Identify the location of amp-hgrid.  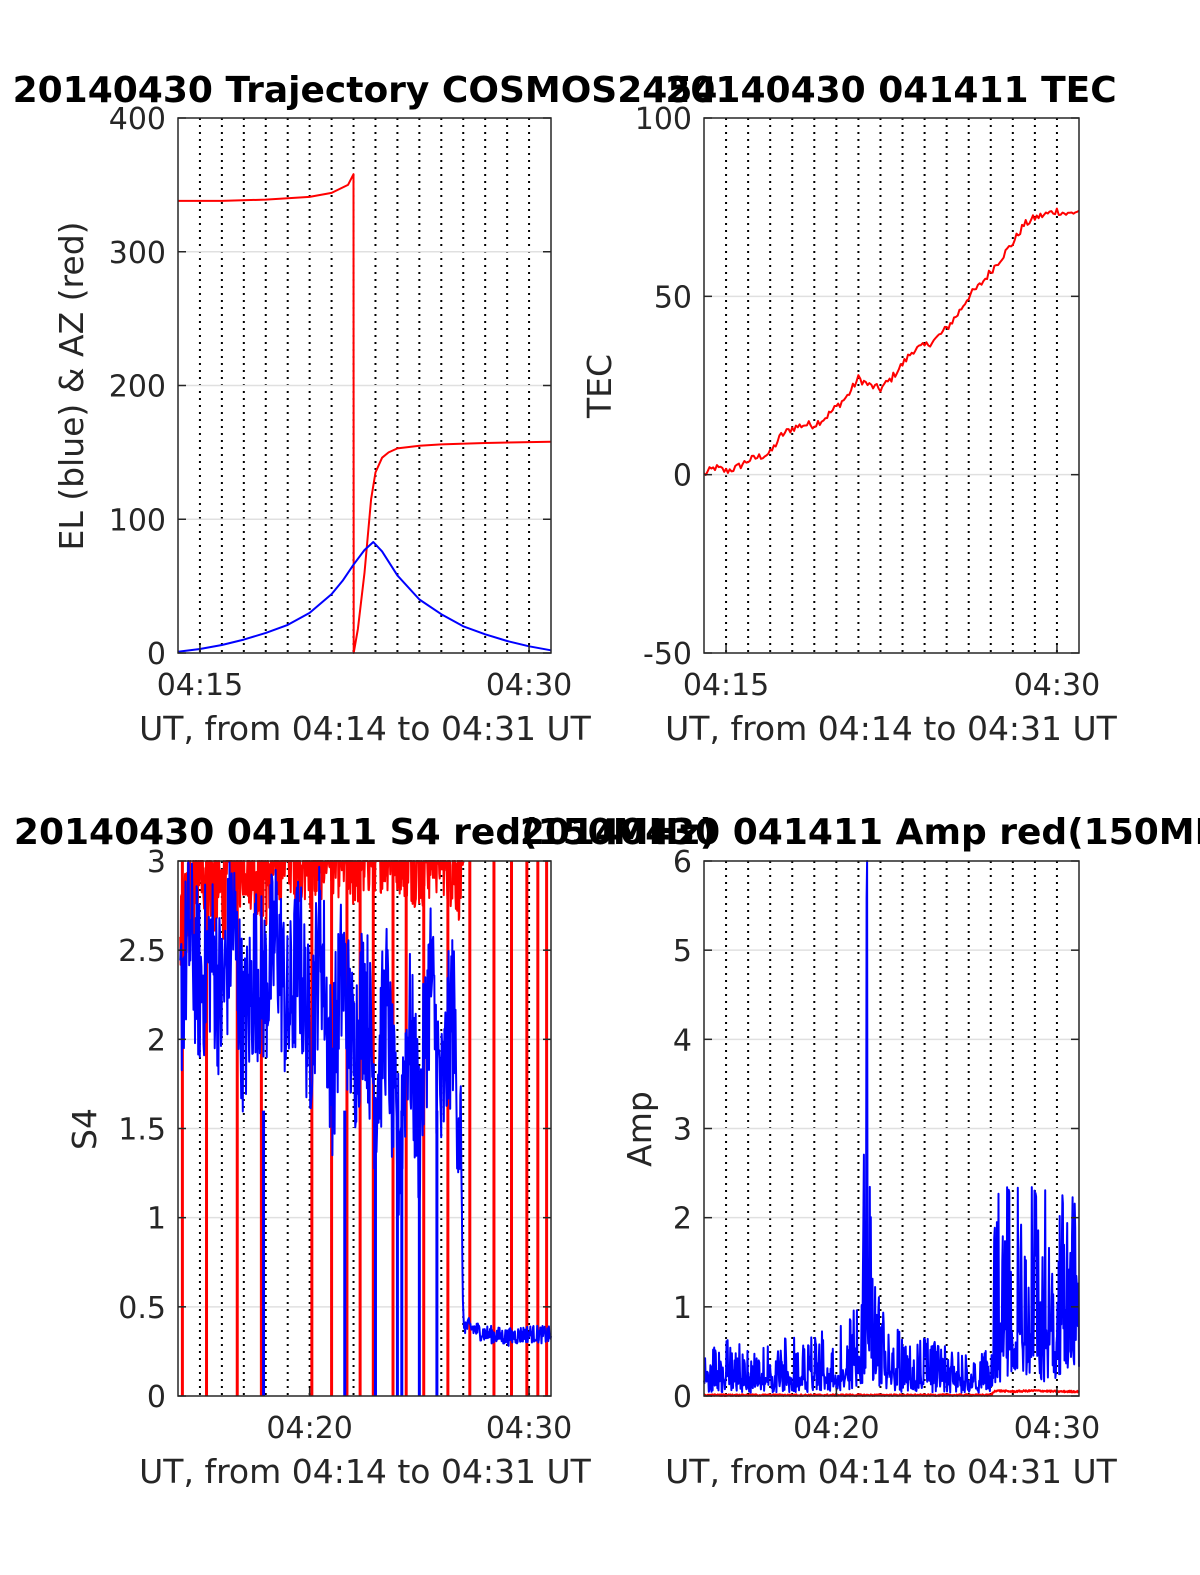
(891, 1128).